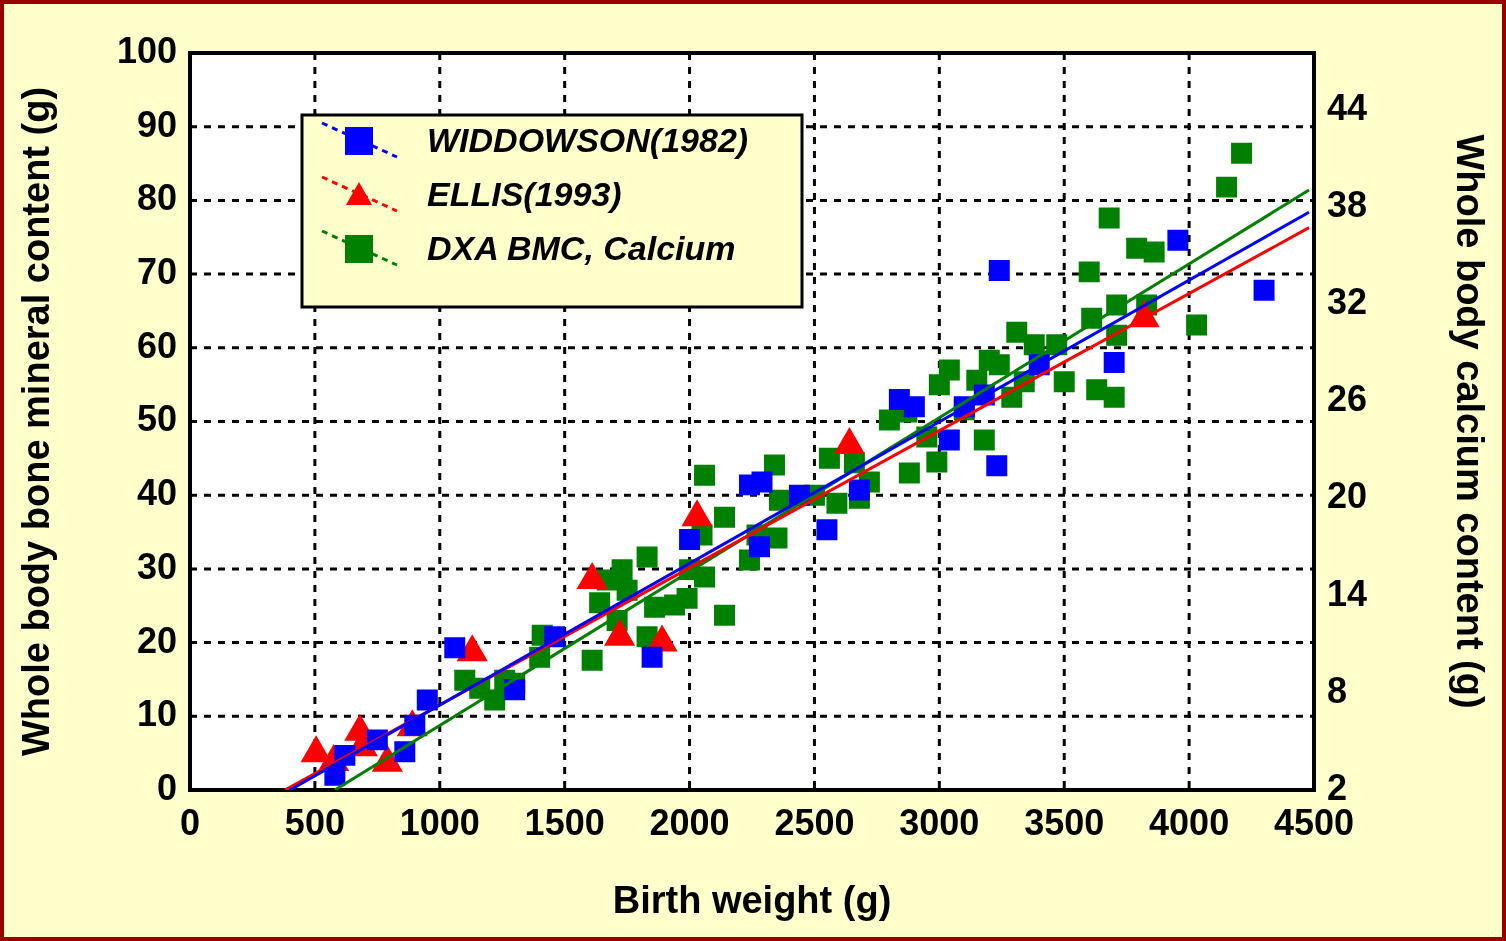  I want to click on y2-tick-label: 8, so click(1337, 690).